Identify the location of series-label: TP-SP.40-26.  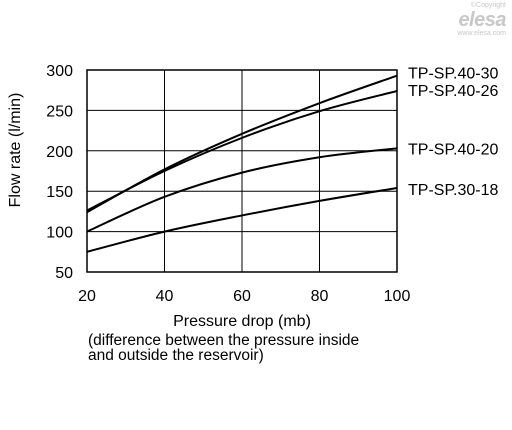
(453, 91).